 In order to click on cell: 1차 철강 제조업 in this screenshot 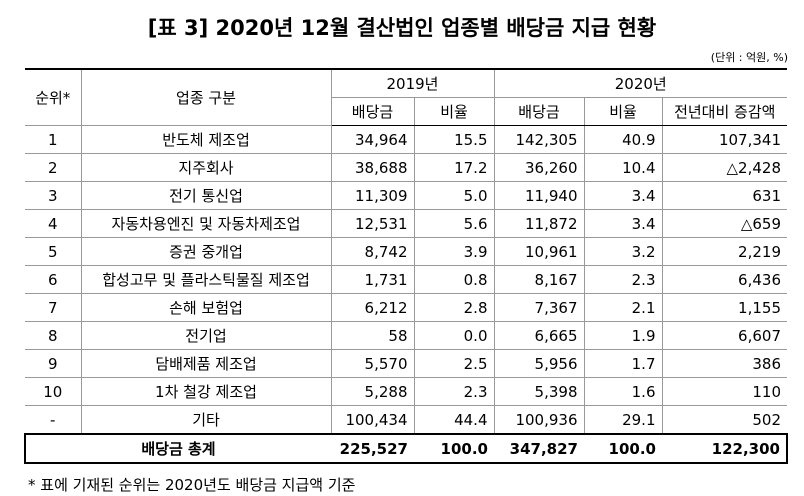, I will do `click(206, 391)`.